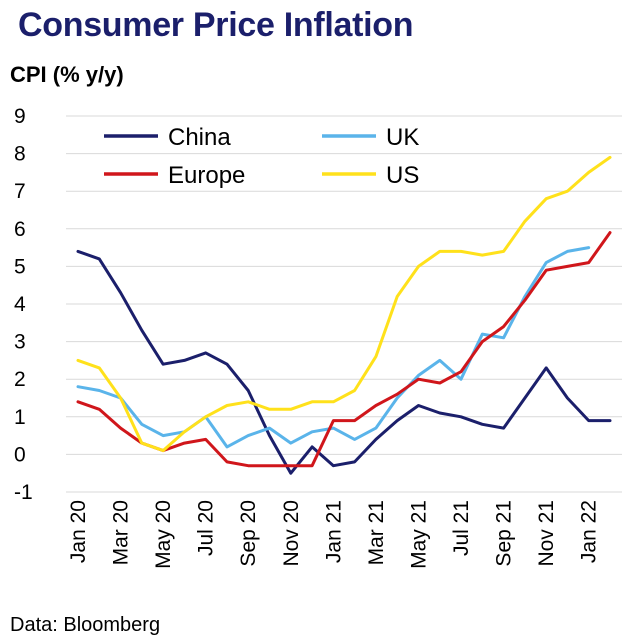  Describe the element at coordinates (23, 492) in the screenshot. I see `y-tick-label: -1` at that location.